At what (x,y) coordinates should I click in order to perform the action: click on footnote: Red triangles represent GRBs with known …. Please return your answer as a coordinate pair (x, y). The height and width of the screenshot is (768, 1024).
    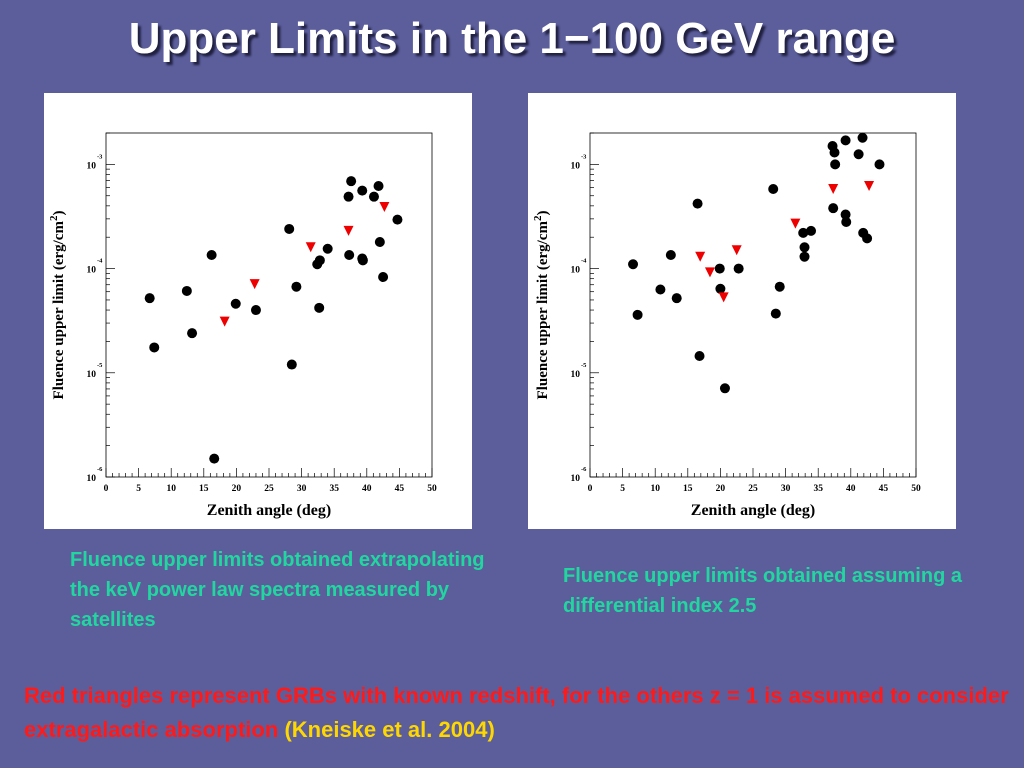
    Looking at the image, I should click on (519, 713).